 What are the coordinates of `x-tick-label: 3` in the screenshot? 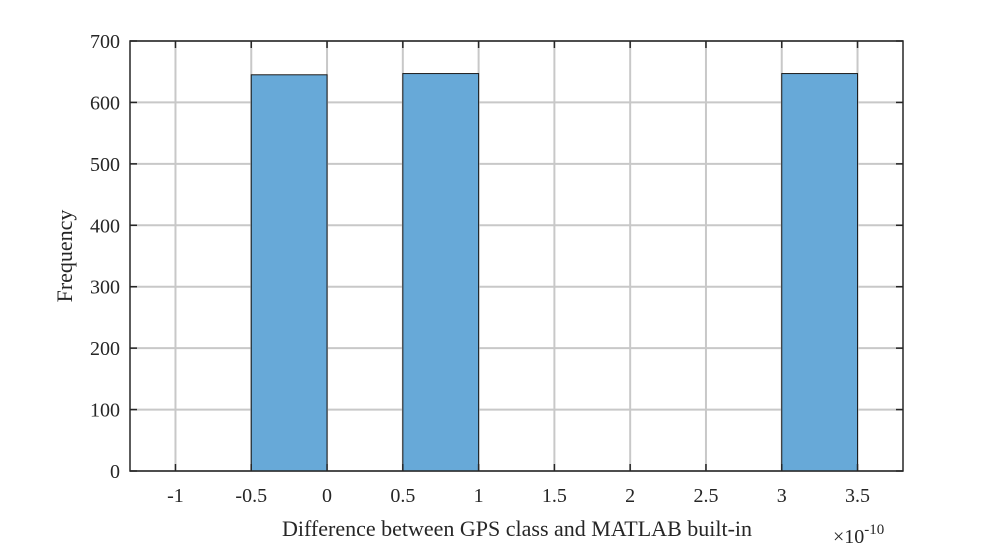 It's located at (782, 496).